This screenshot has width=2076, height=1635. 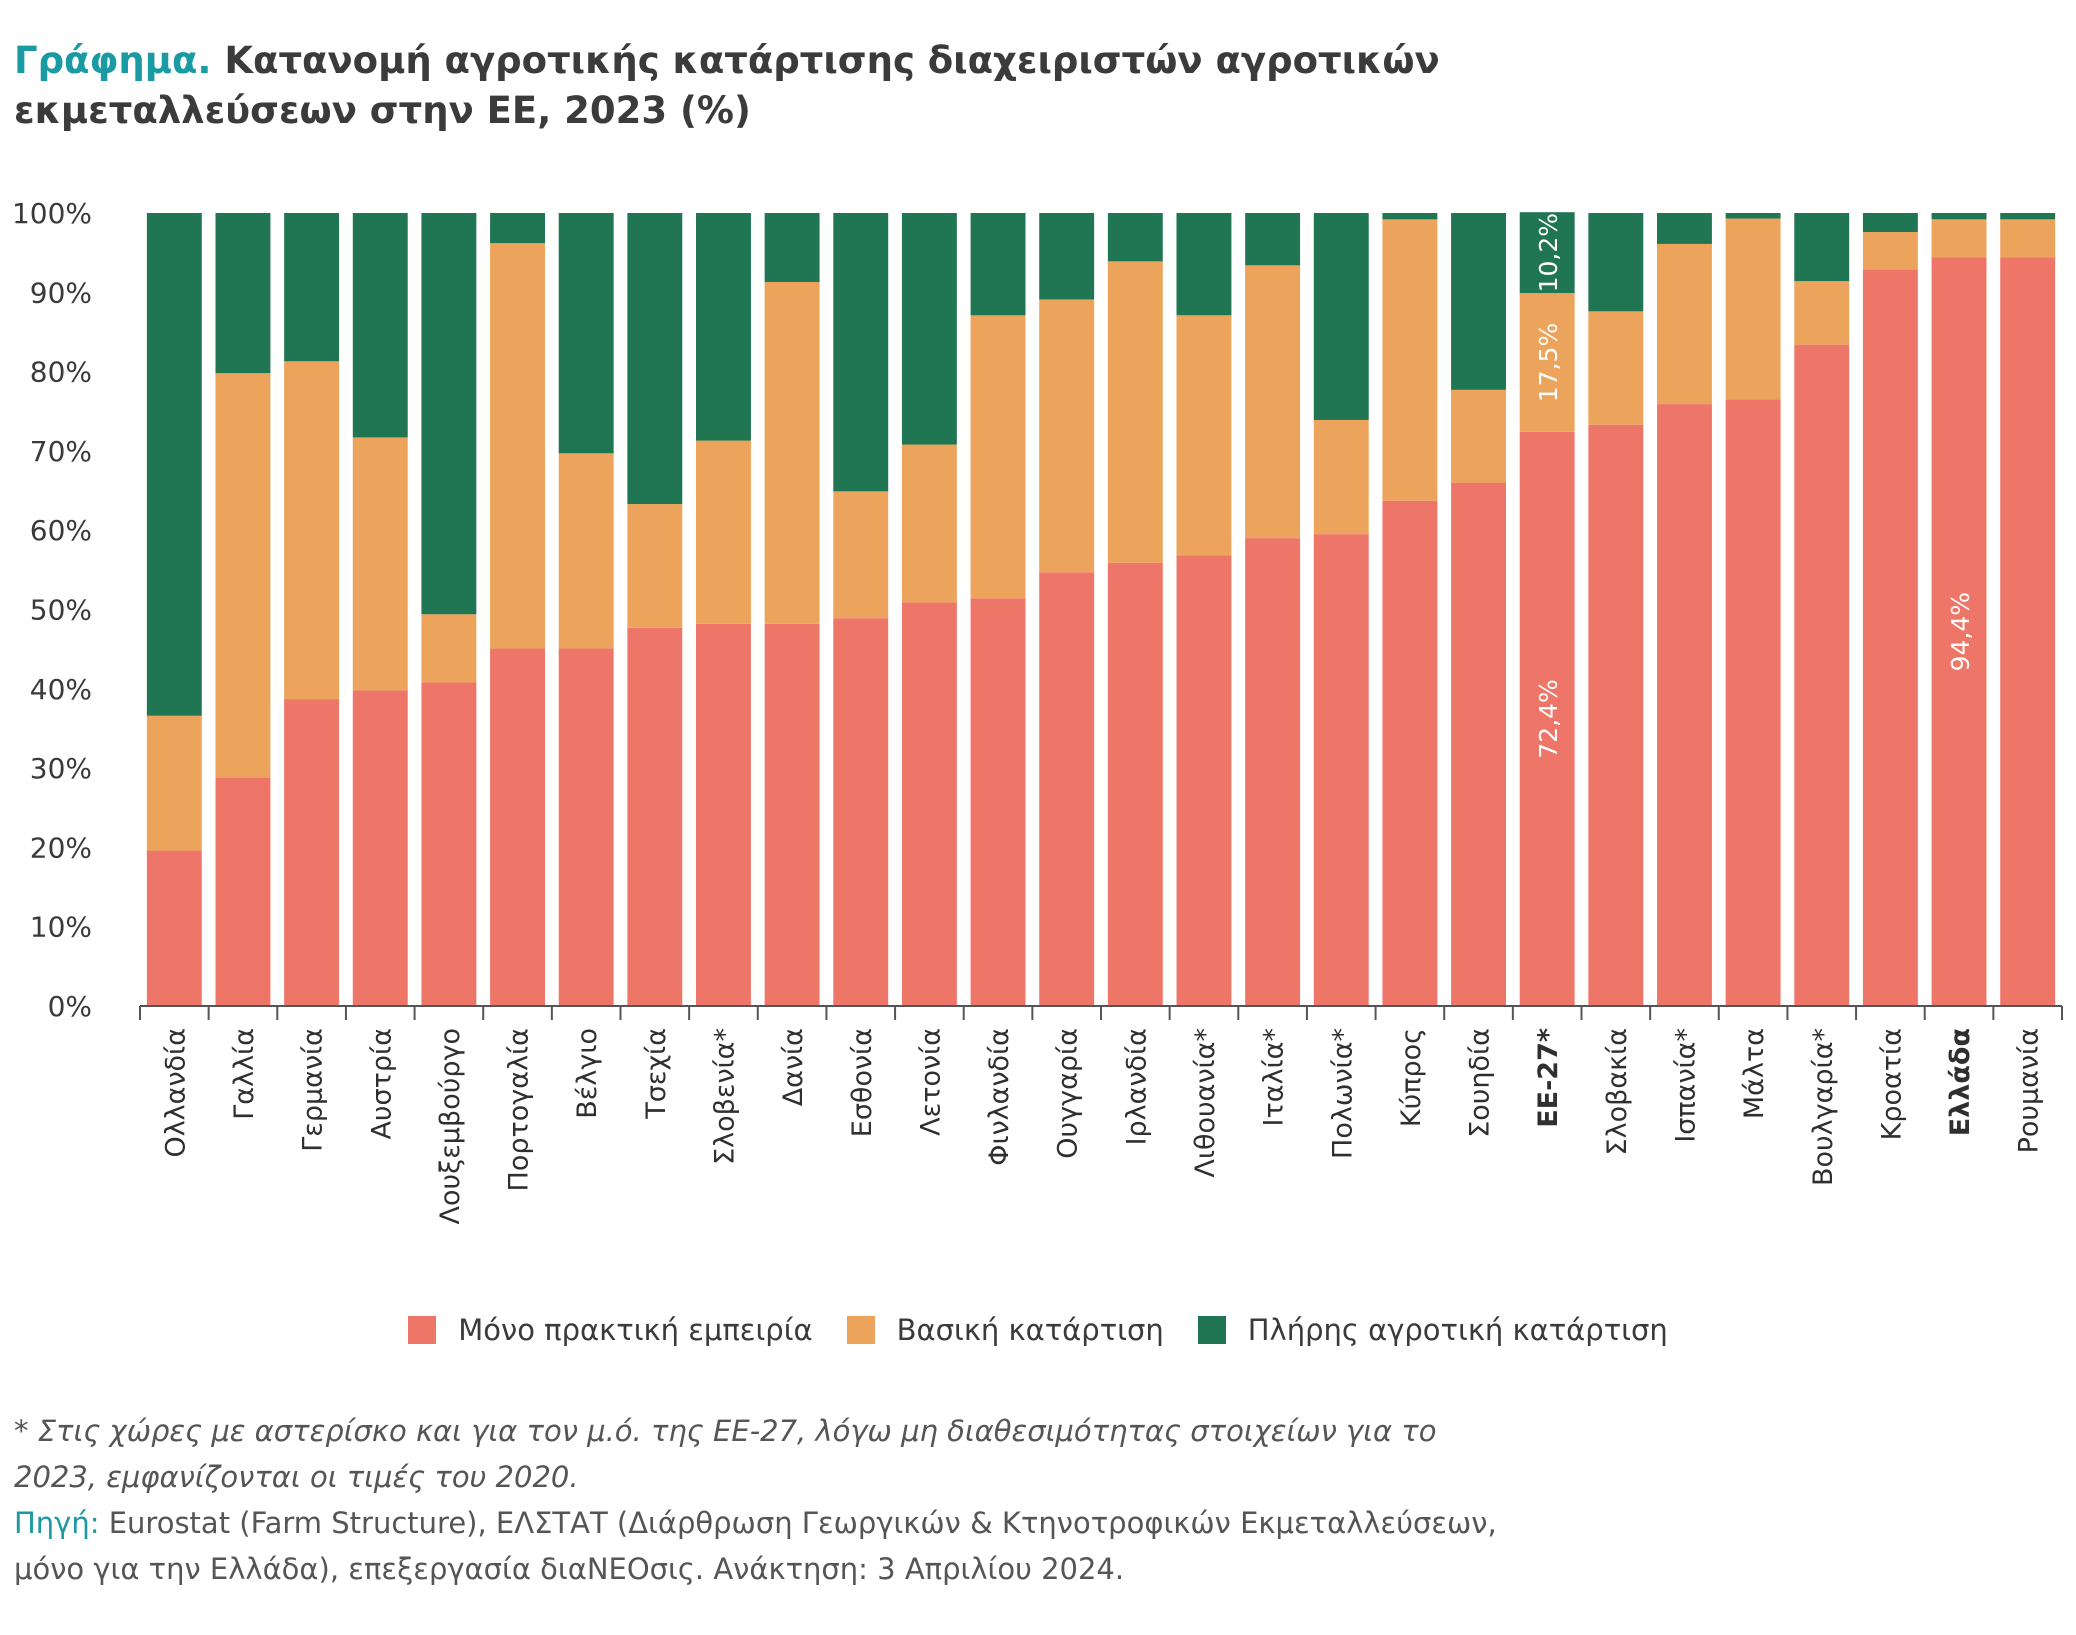 I want to click on footnote-source-label: Πηγή:, so click(x=57, y=1523).